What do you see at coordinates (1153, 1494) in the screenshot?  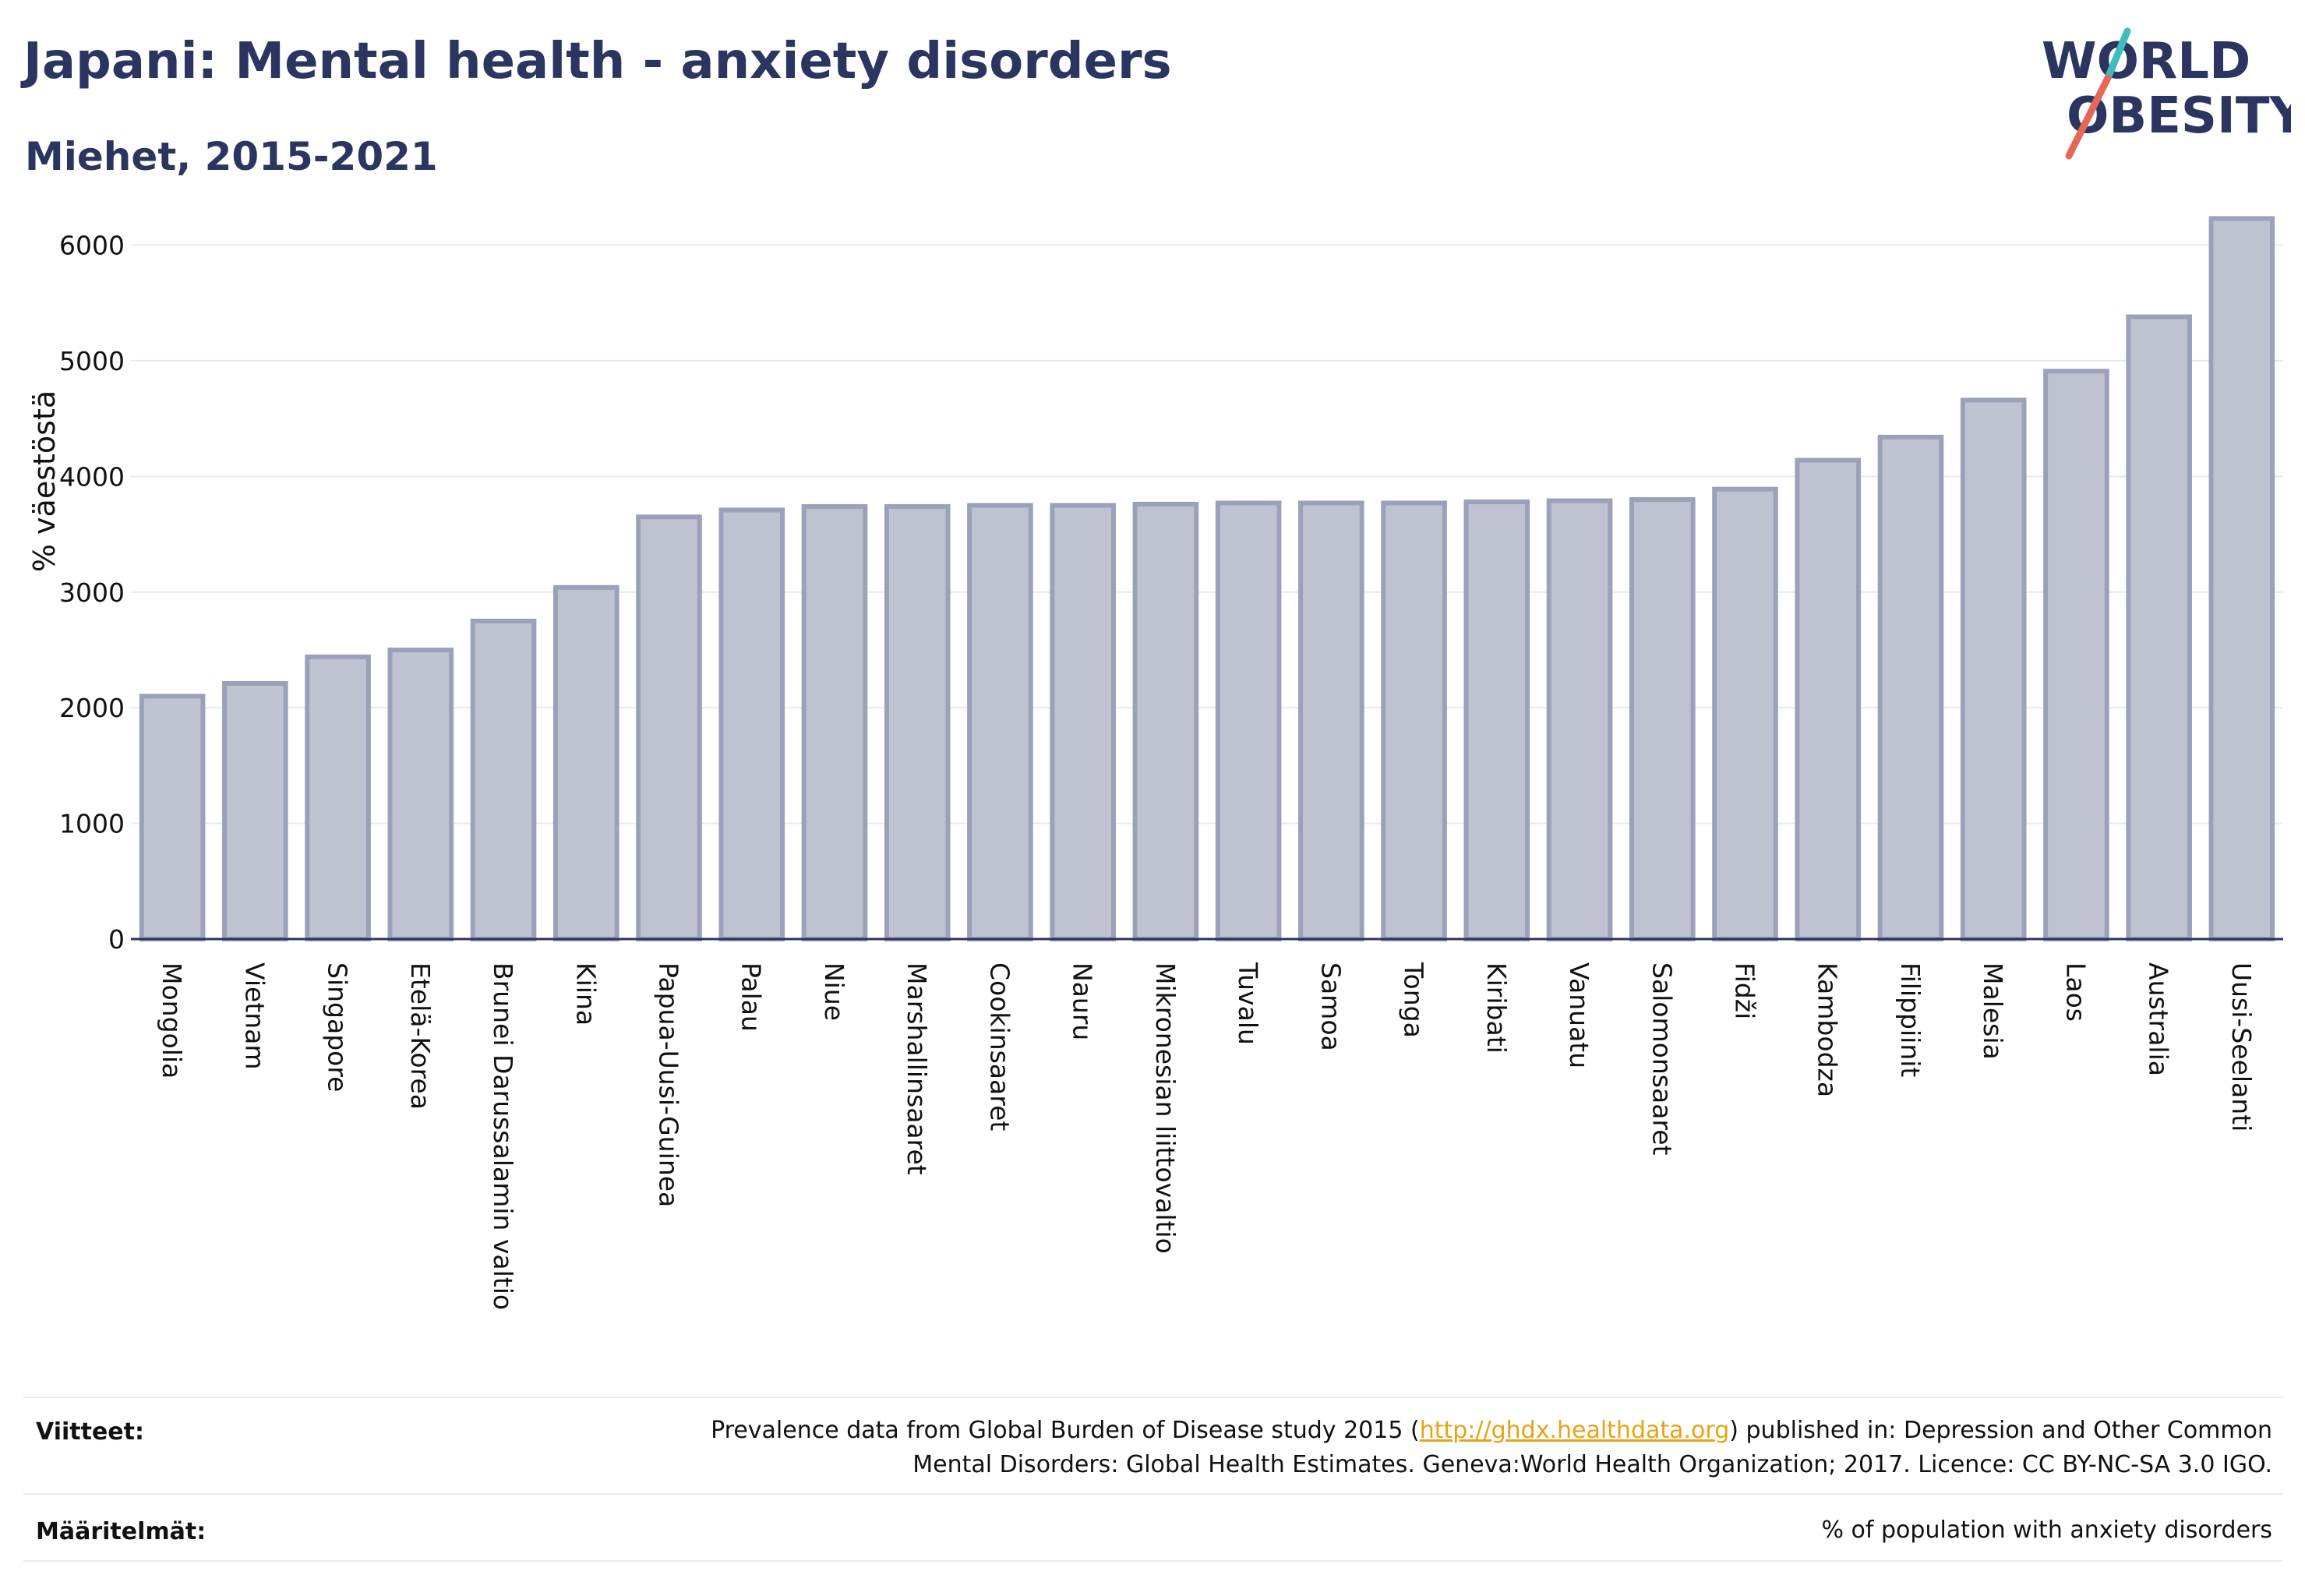 I see `footer-divider-middle` at bounding box center [1153, 1494].